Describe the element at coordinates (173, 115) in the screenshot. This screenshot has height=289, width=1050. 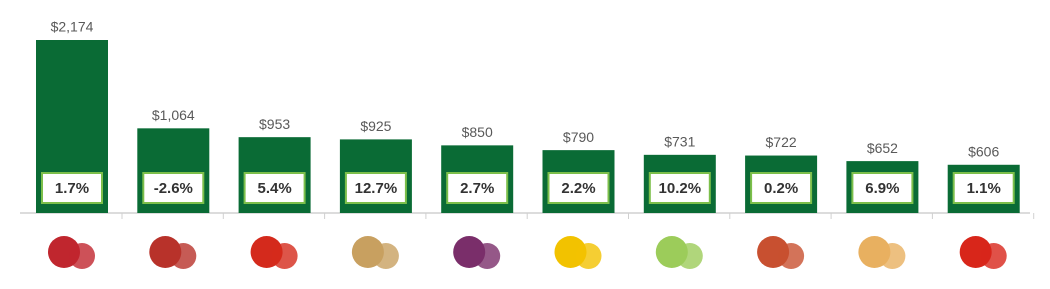
I see `value-label: $1,064` at that location.